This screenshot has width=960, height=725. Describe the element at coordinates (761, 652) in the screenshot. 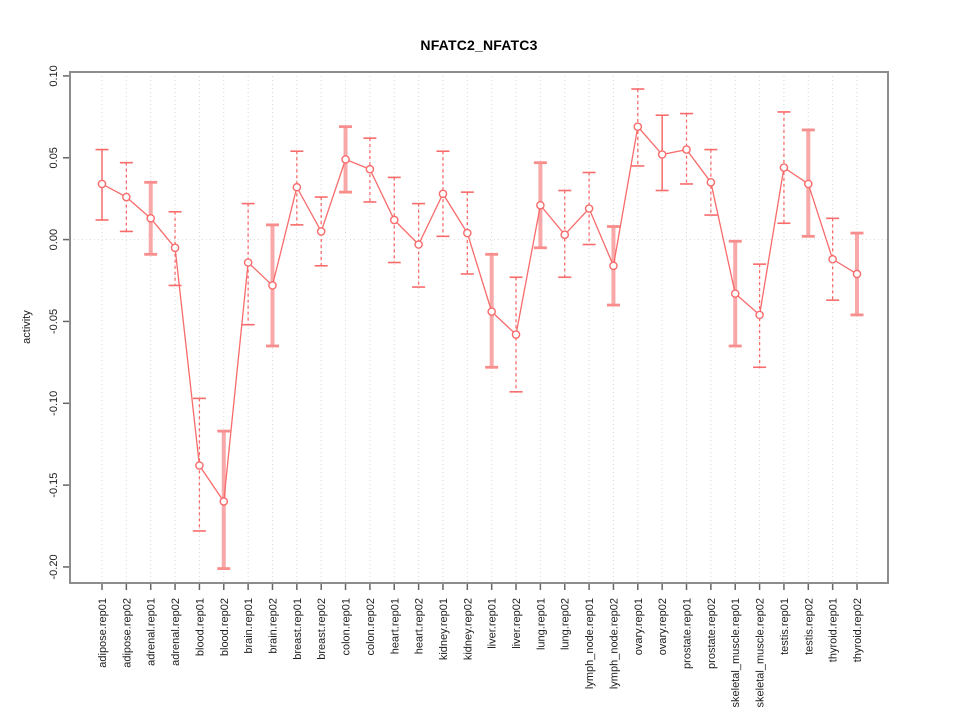

I see `x-tick-label: skeletal_muscle.rep02` at that location.